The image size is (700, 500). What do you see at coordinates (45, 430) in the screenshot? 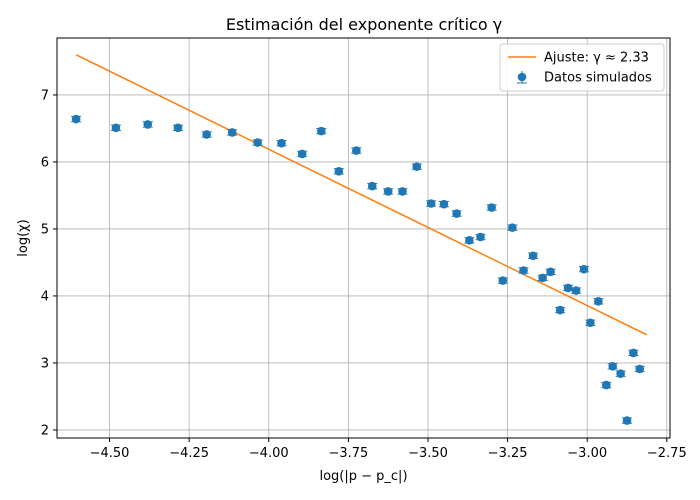
I see `y-tick-label: 2` at bounding box center [45, 430].